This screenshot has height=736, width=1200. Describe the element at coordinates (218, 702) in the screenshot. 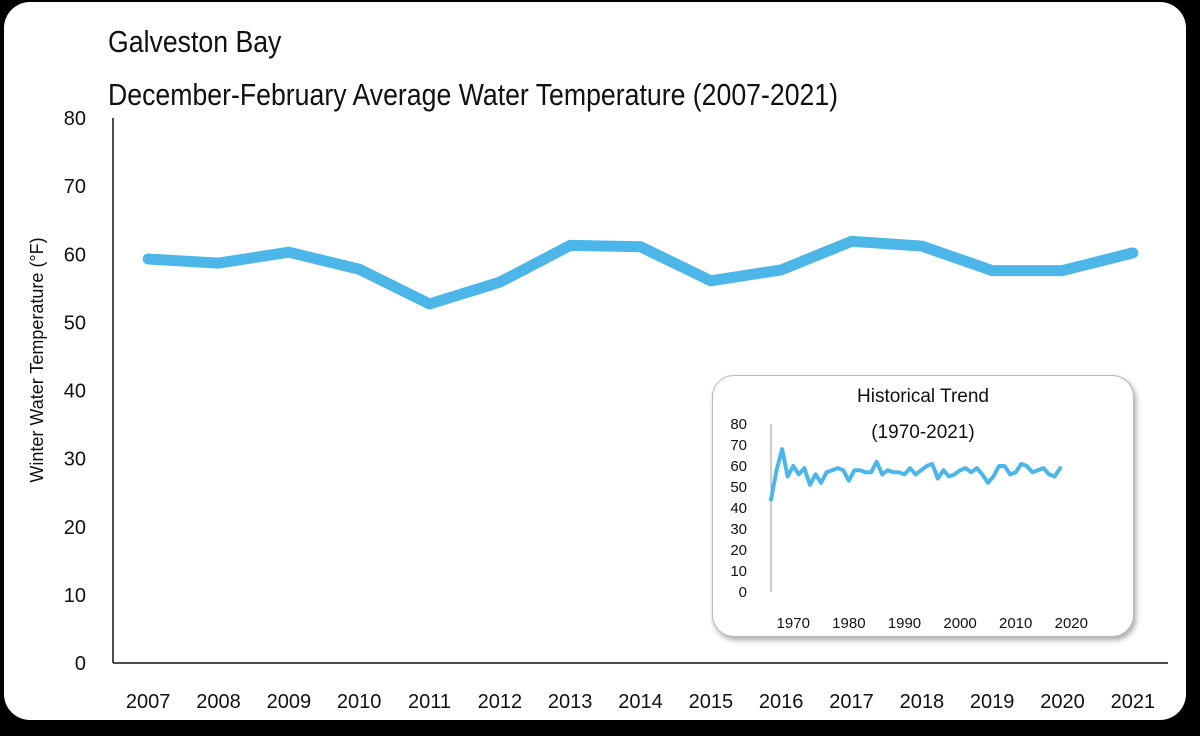

I see `x-tick-label: 2008` at that location.